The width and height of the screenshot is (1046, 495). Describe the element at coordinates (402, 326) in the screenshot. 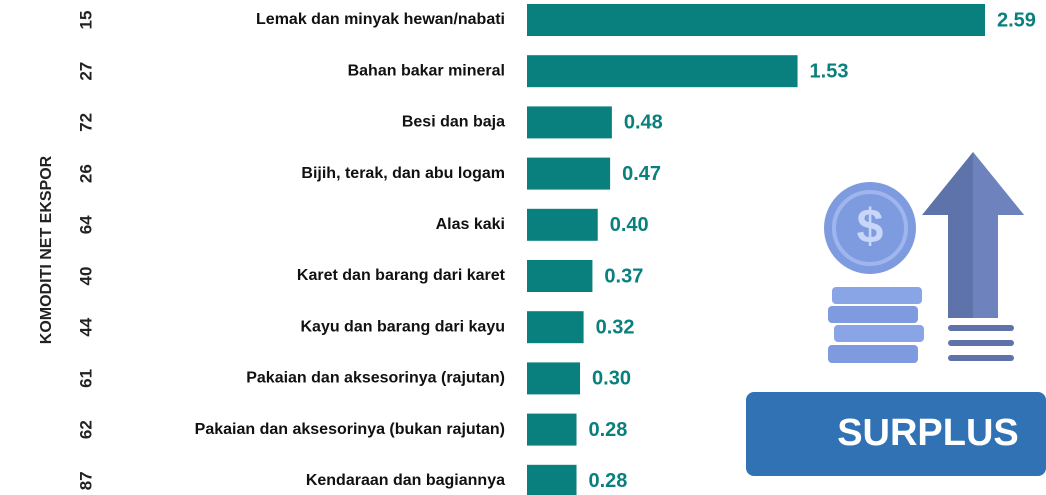

I see `category-label: Kayu dan barang dari kayu` at that location.